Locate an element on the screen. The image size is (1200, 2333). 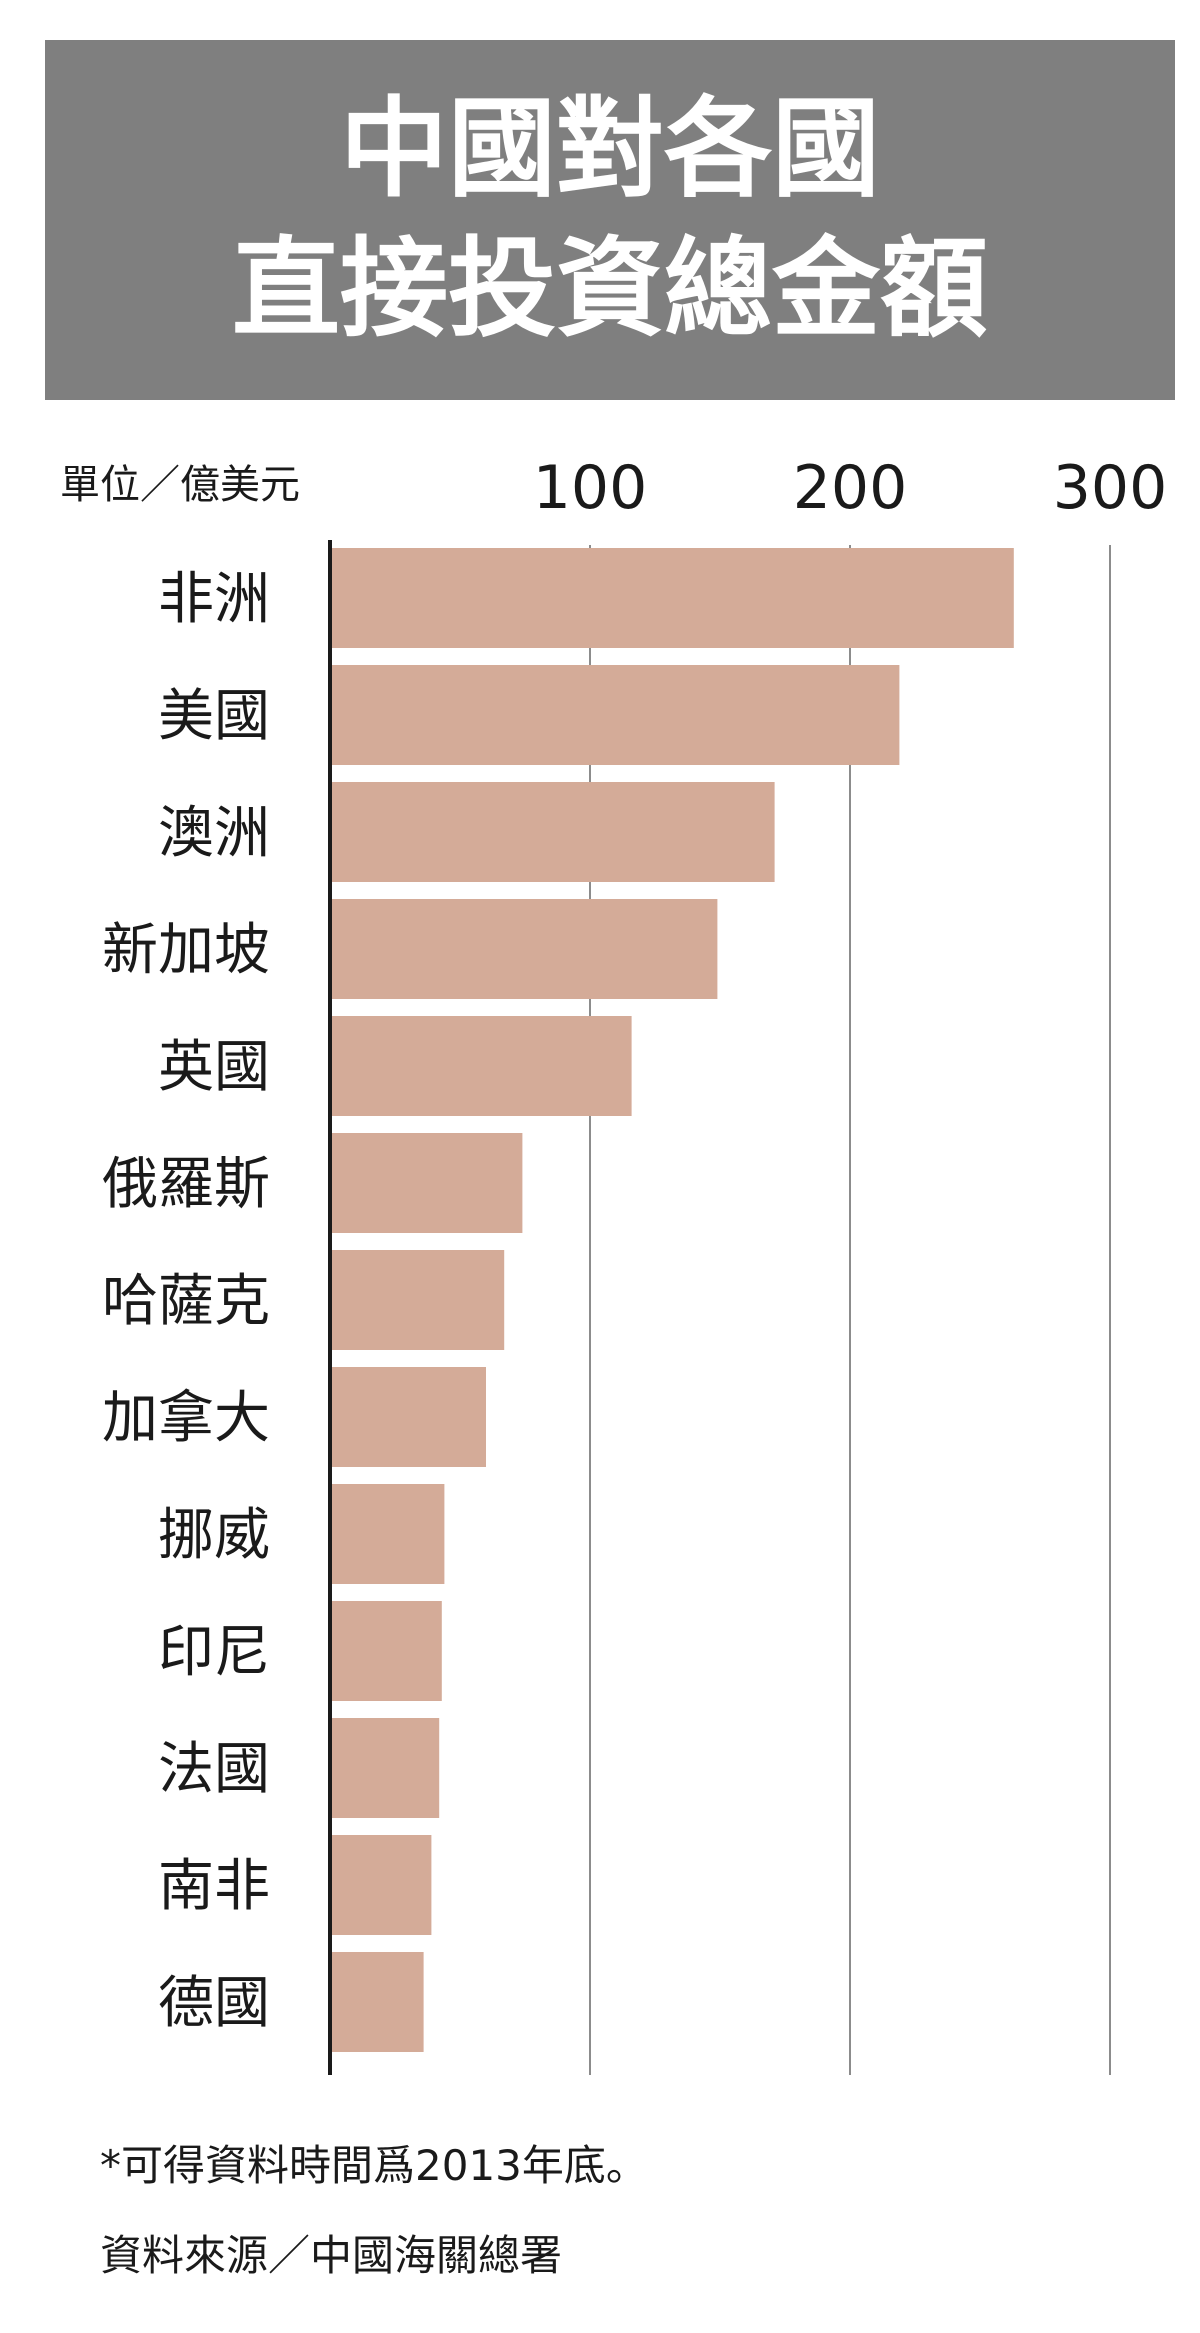
category-label-8: 挪威 is located at coordinates (214, 1535).